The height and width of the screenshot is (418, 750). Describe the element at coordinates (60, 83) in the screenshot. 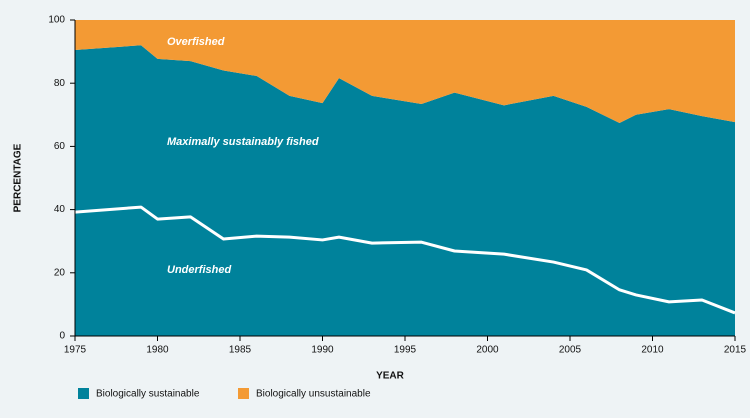

I see `y-tick-label: 80` at that location.